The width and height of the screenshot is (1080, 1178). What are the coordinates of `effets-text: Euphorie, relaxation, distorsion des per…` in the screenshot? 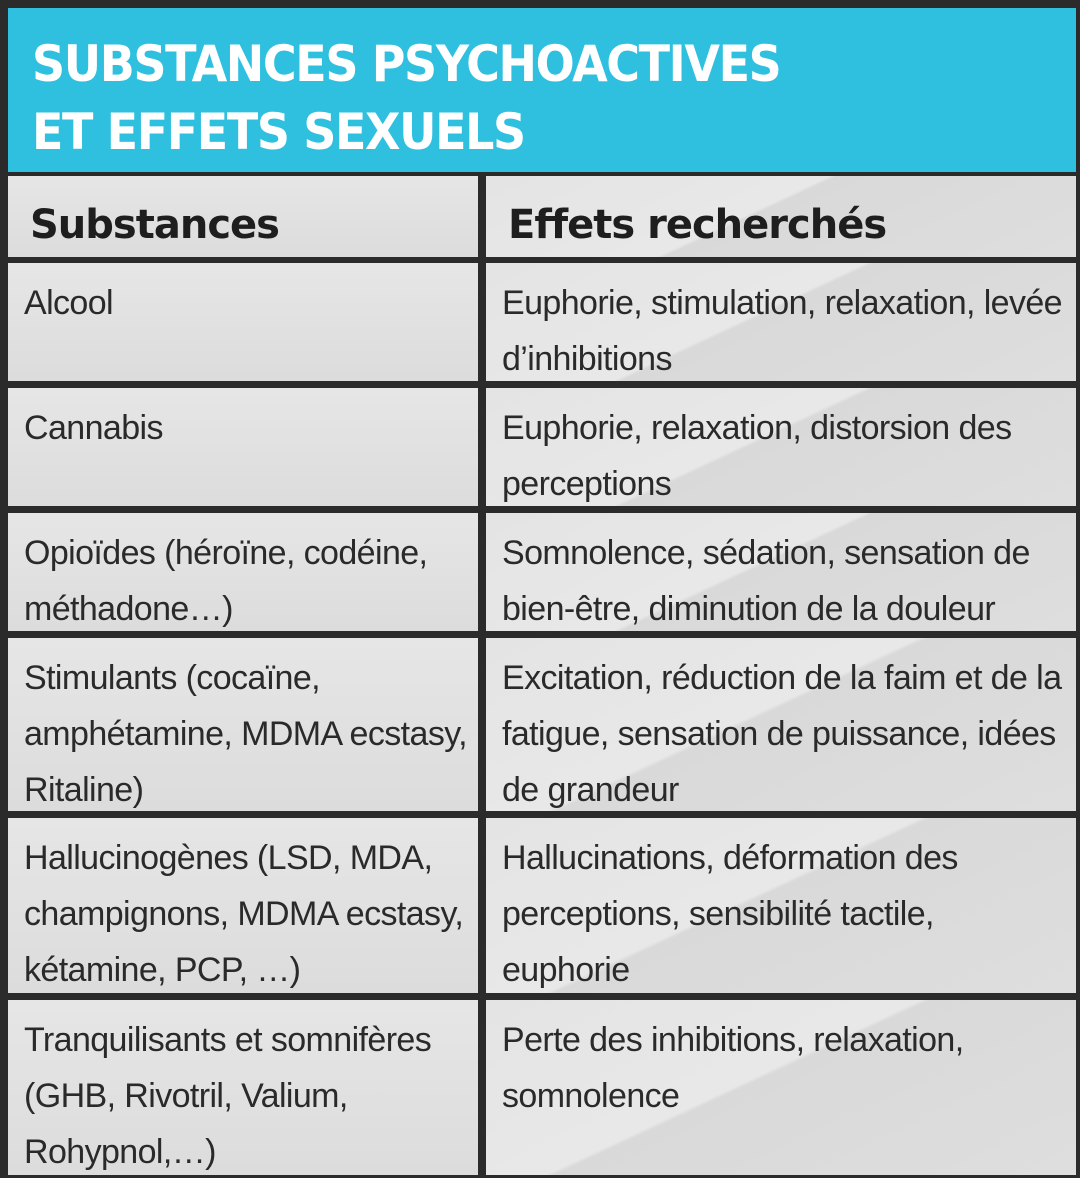 It's located at (757, 456).